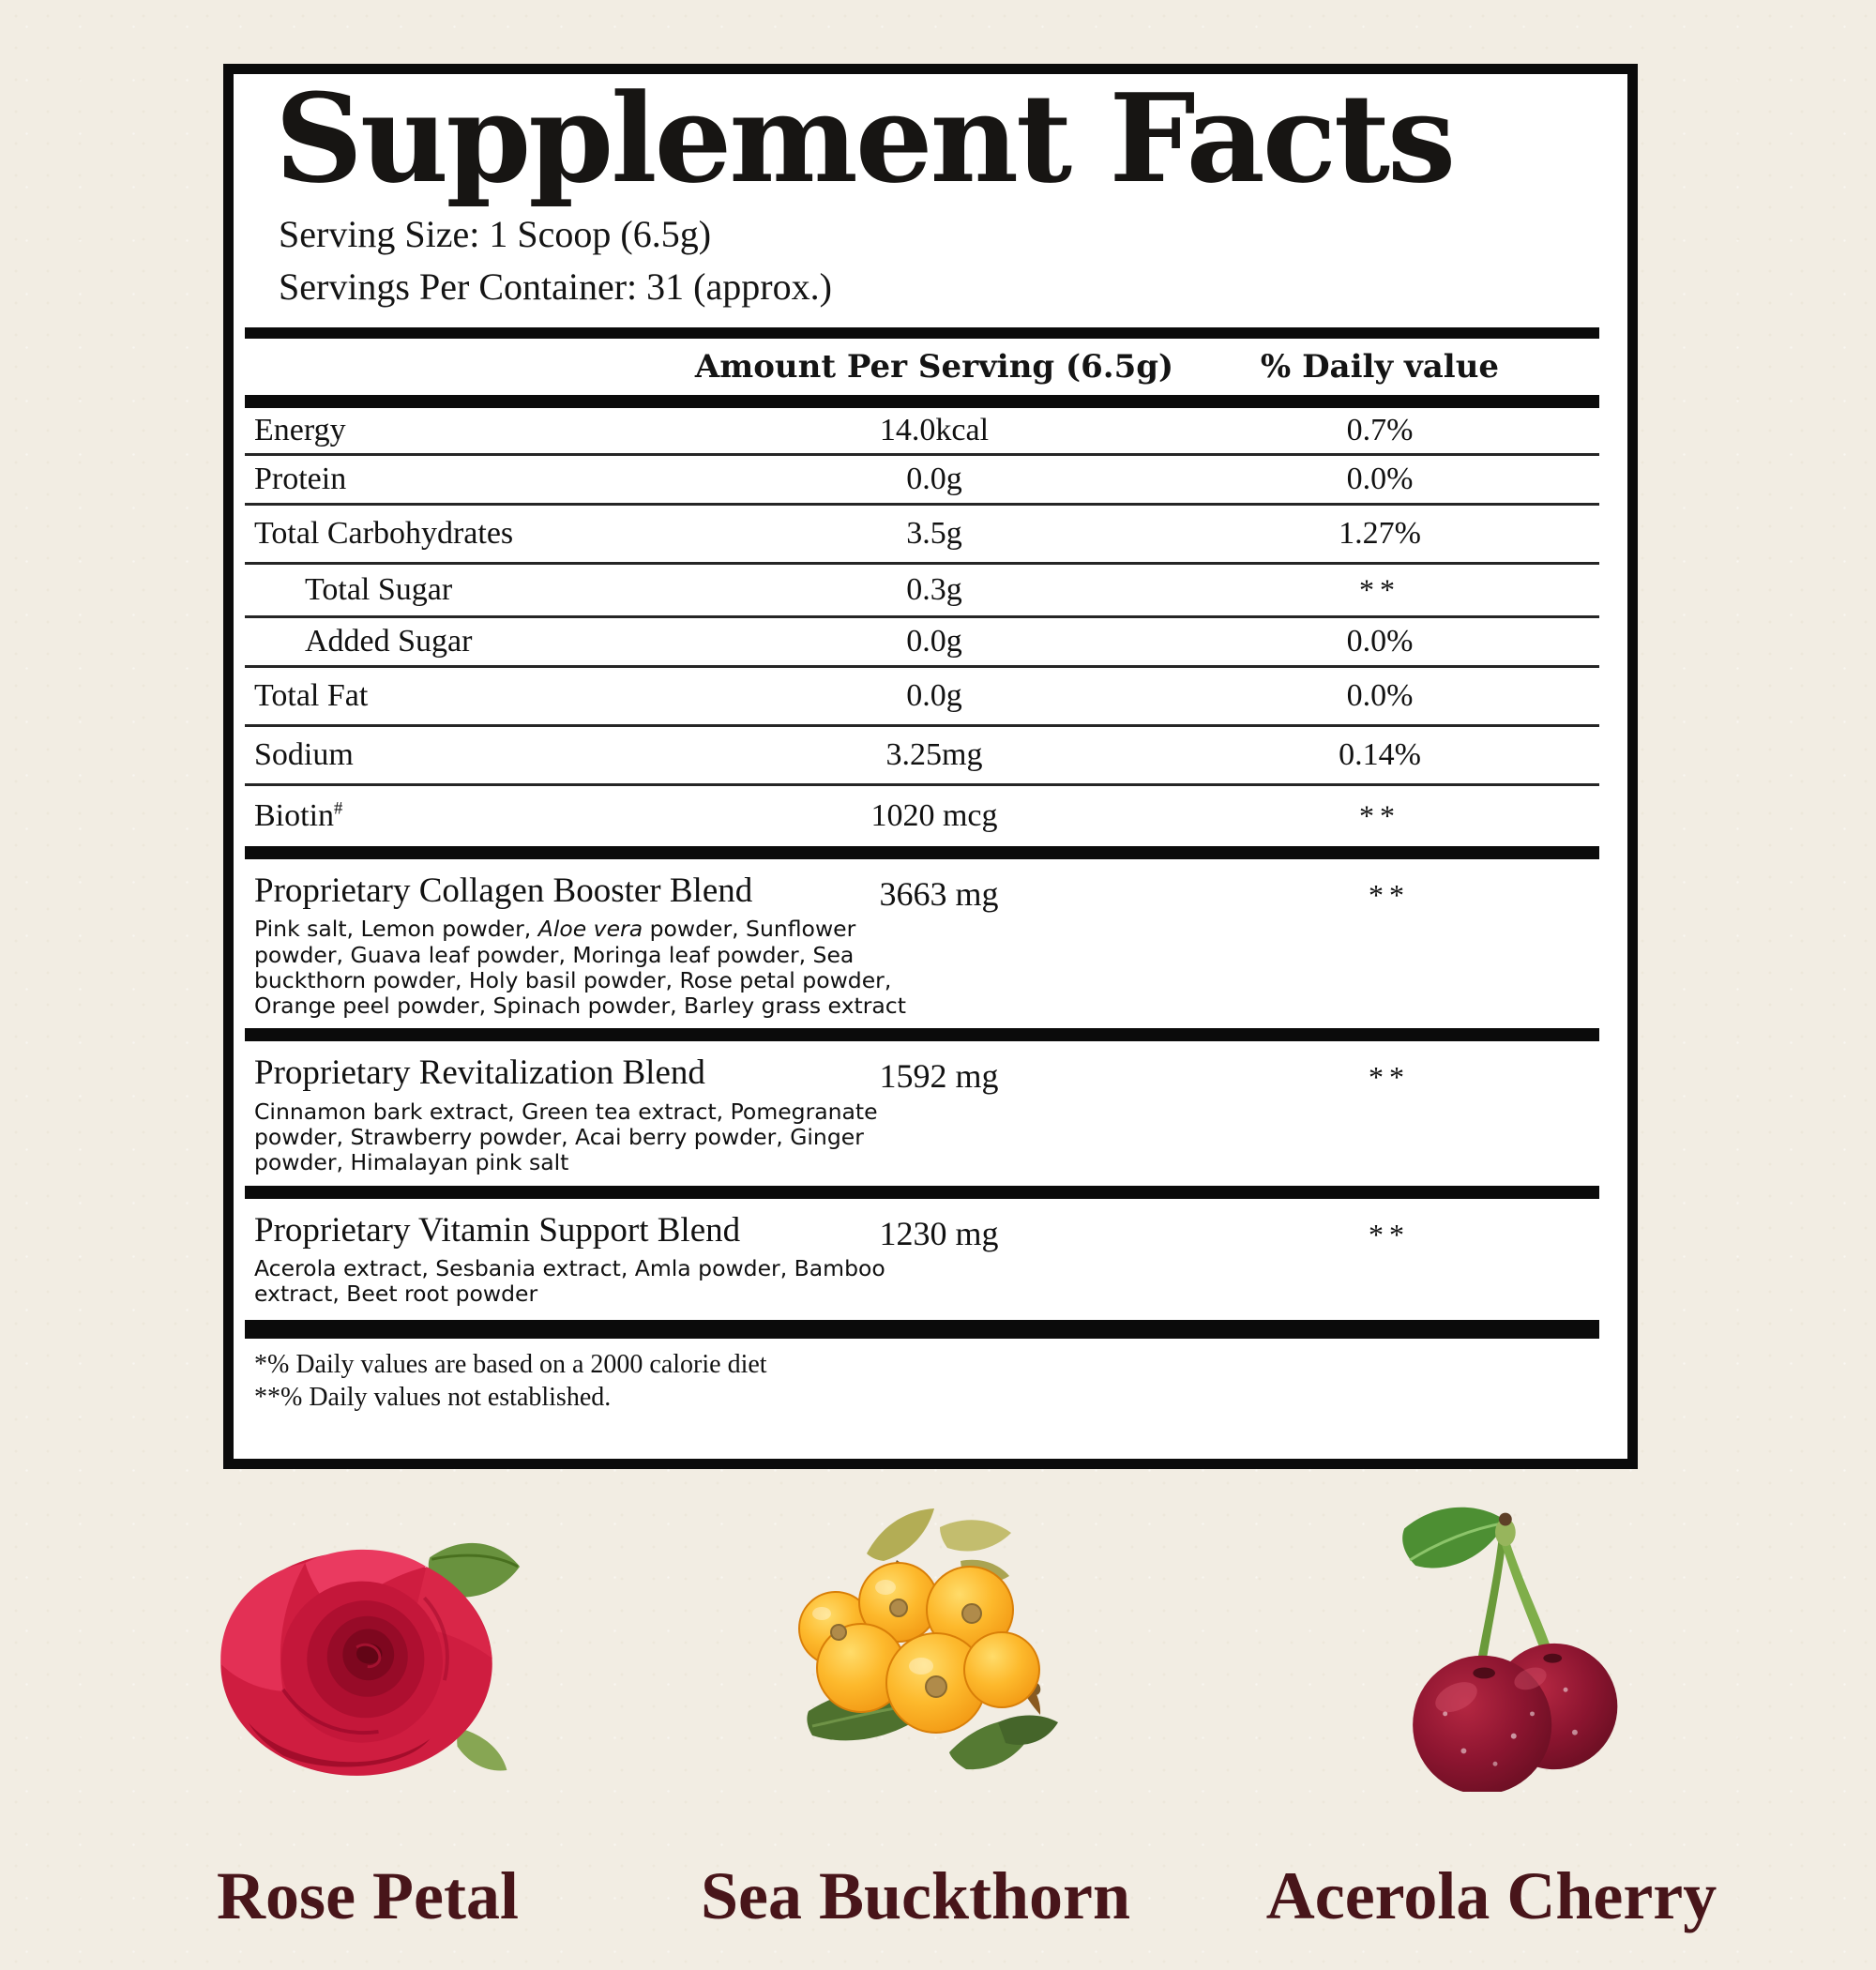  I want to click on blend-amount: 1230 mg, so click(939, 1233).